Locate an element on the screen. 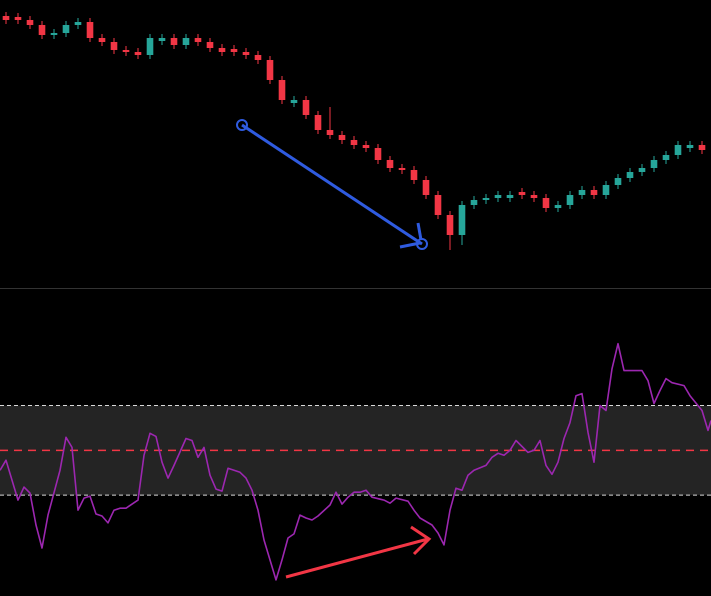 This screenshot has width=711, height=596. trend-drawing is located at coordinates (332, 184).